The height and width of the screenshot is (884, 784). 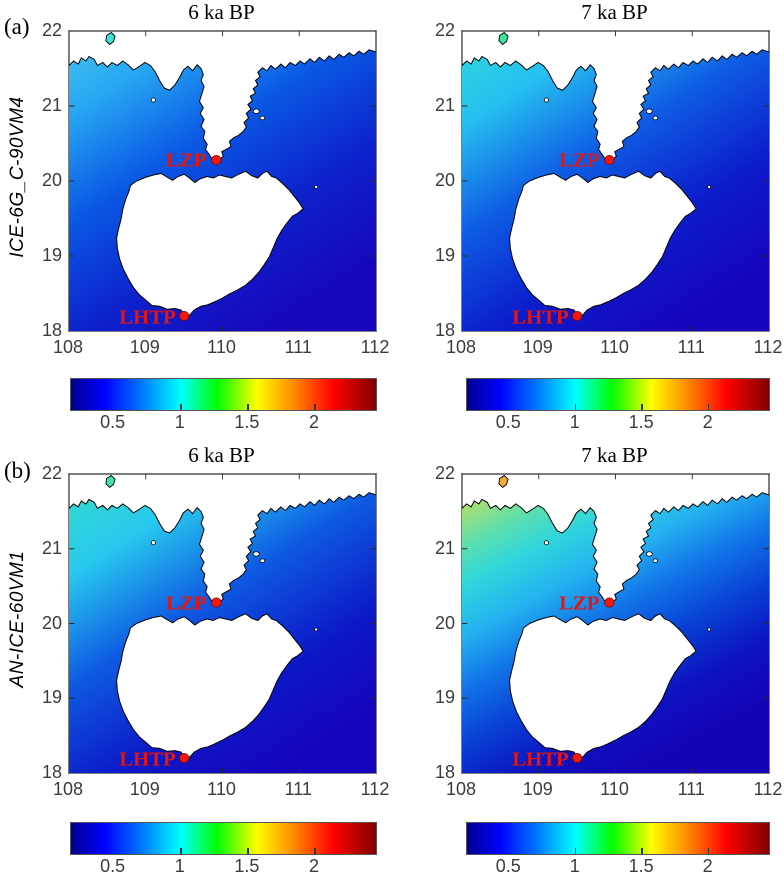 I want to click on map-panel-a-7ka: LZP LHTP, so click(x=615, y=181).